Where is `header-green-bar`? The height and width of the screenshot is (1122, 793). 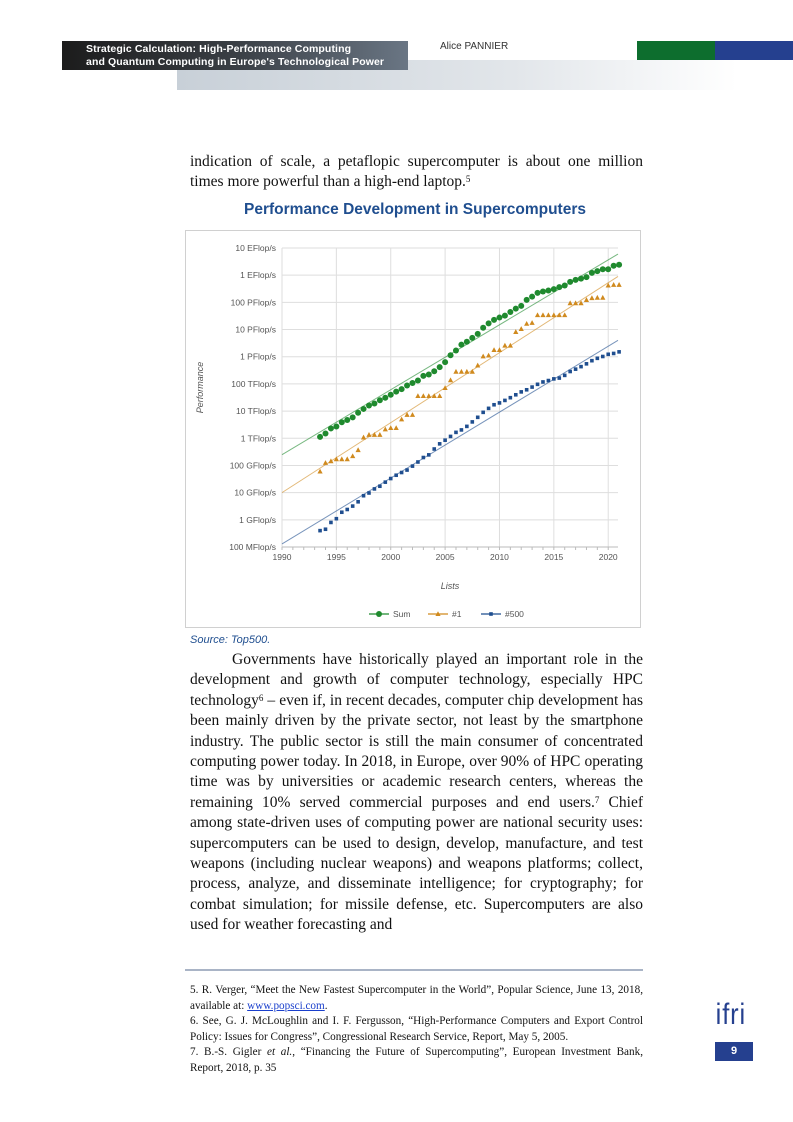 header-green-bar is located at coordinates (676, 50).